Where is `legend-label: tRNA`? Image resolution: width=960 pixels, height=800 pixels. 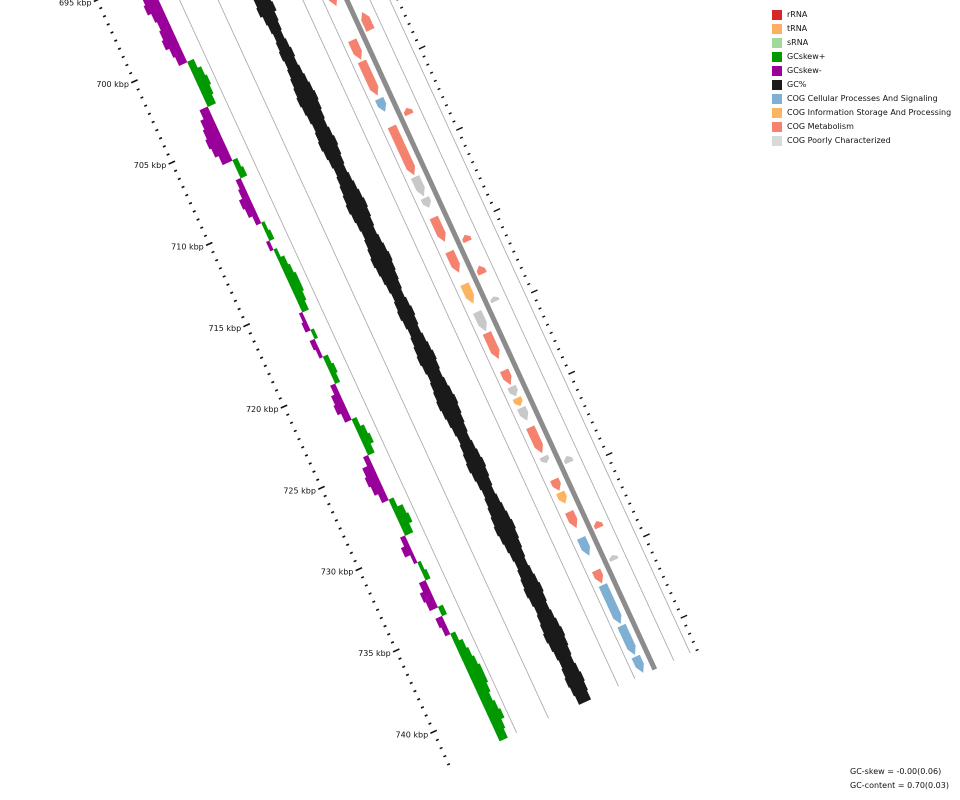
legend-label: tRNA is located at coordinates (797, 28).